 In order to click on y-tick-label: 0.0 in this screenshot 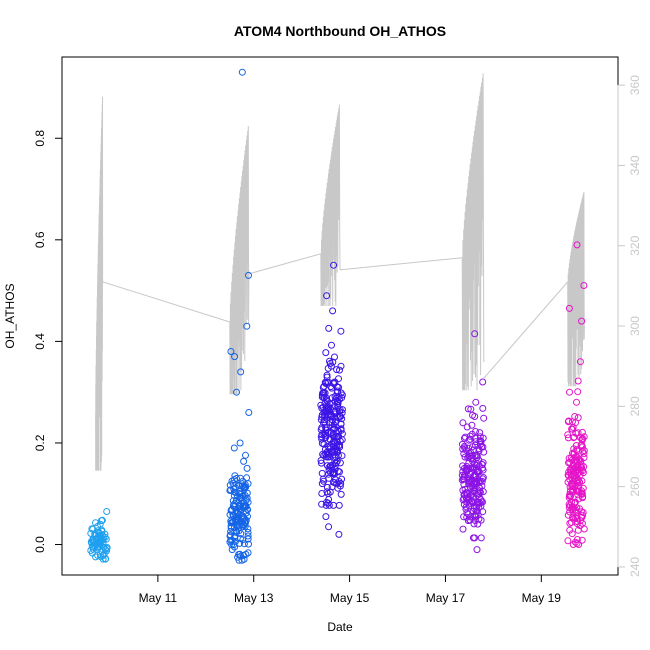, I will do `click(40, 544)`.